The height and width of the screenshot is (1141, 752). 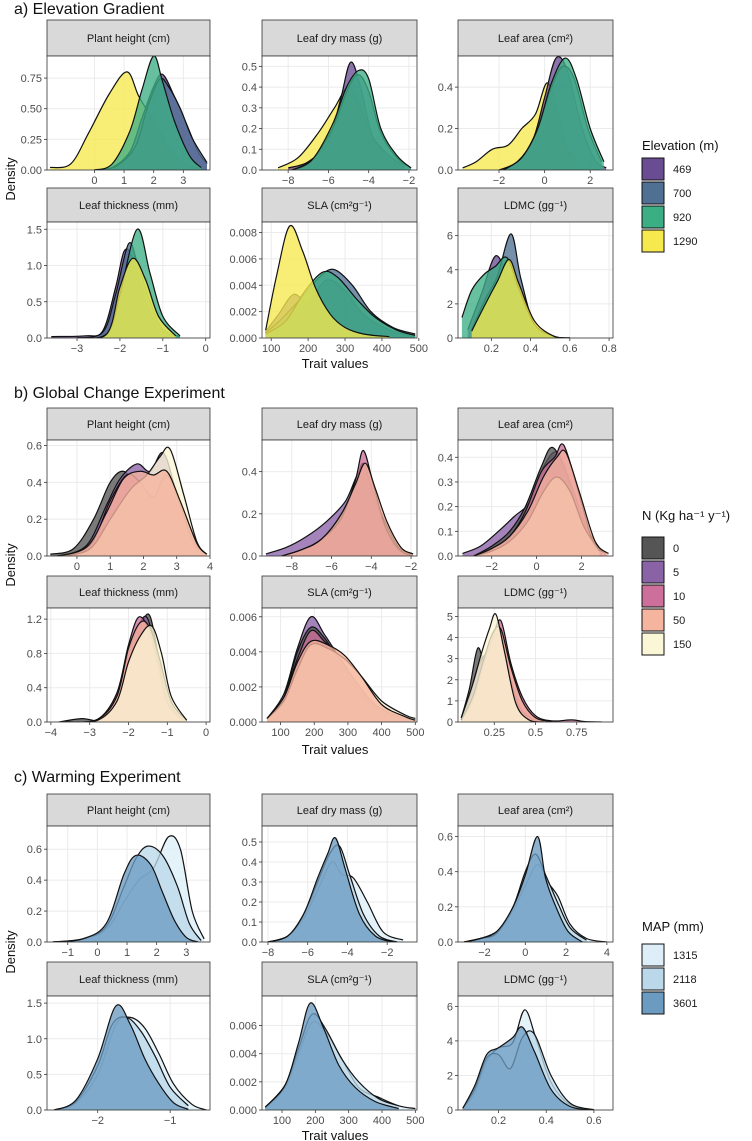 I want to click on panel: Plant height (cm) 0 1 2 3 4 0.0 0.2 0.4 0.6, so click(x=120, y=490).